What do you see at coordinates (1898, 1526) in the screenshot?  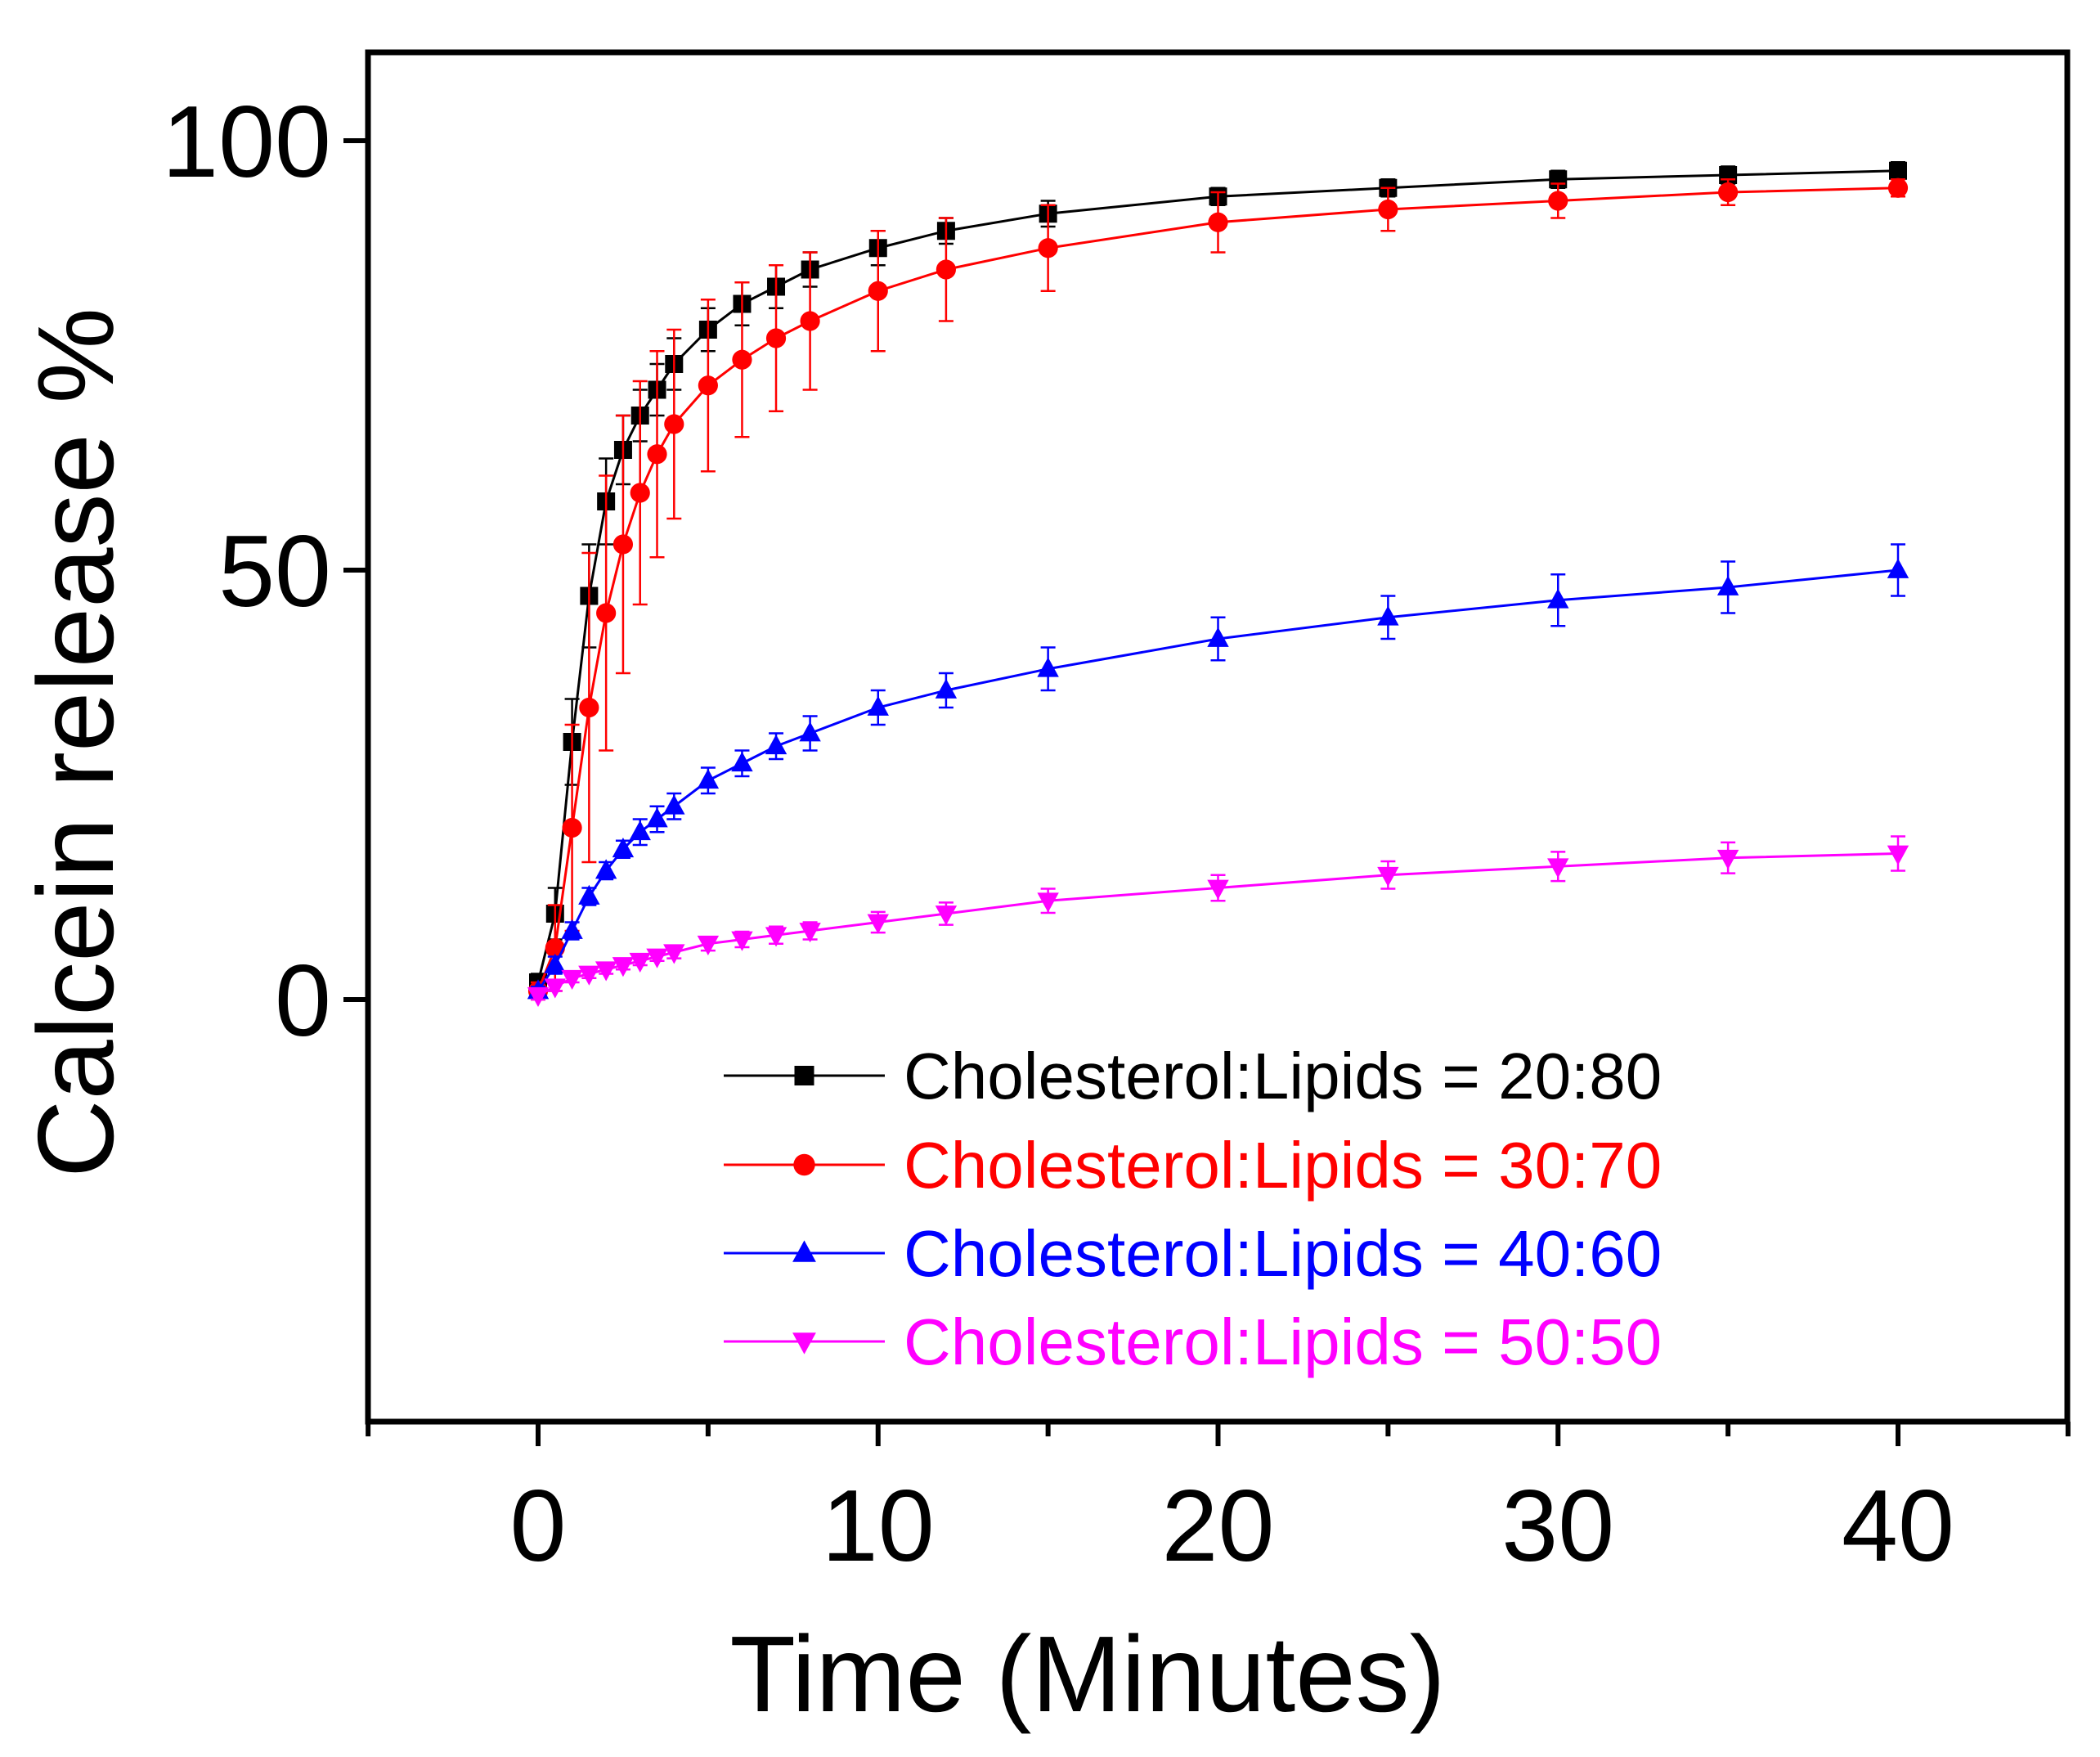 I see `x-tick-label: 40` at bounding box center [1898, 1526].